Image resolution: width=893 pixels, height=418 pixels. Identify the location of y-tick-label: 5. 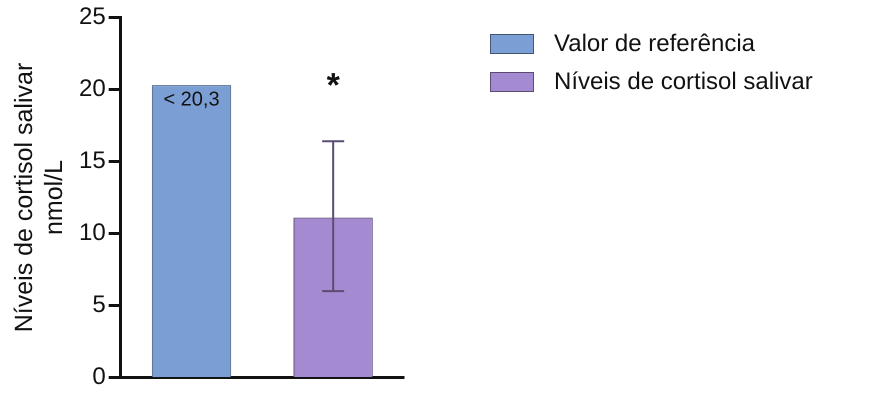
(99, 304).